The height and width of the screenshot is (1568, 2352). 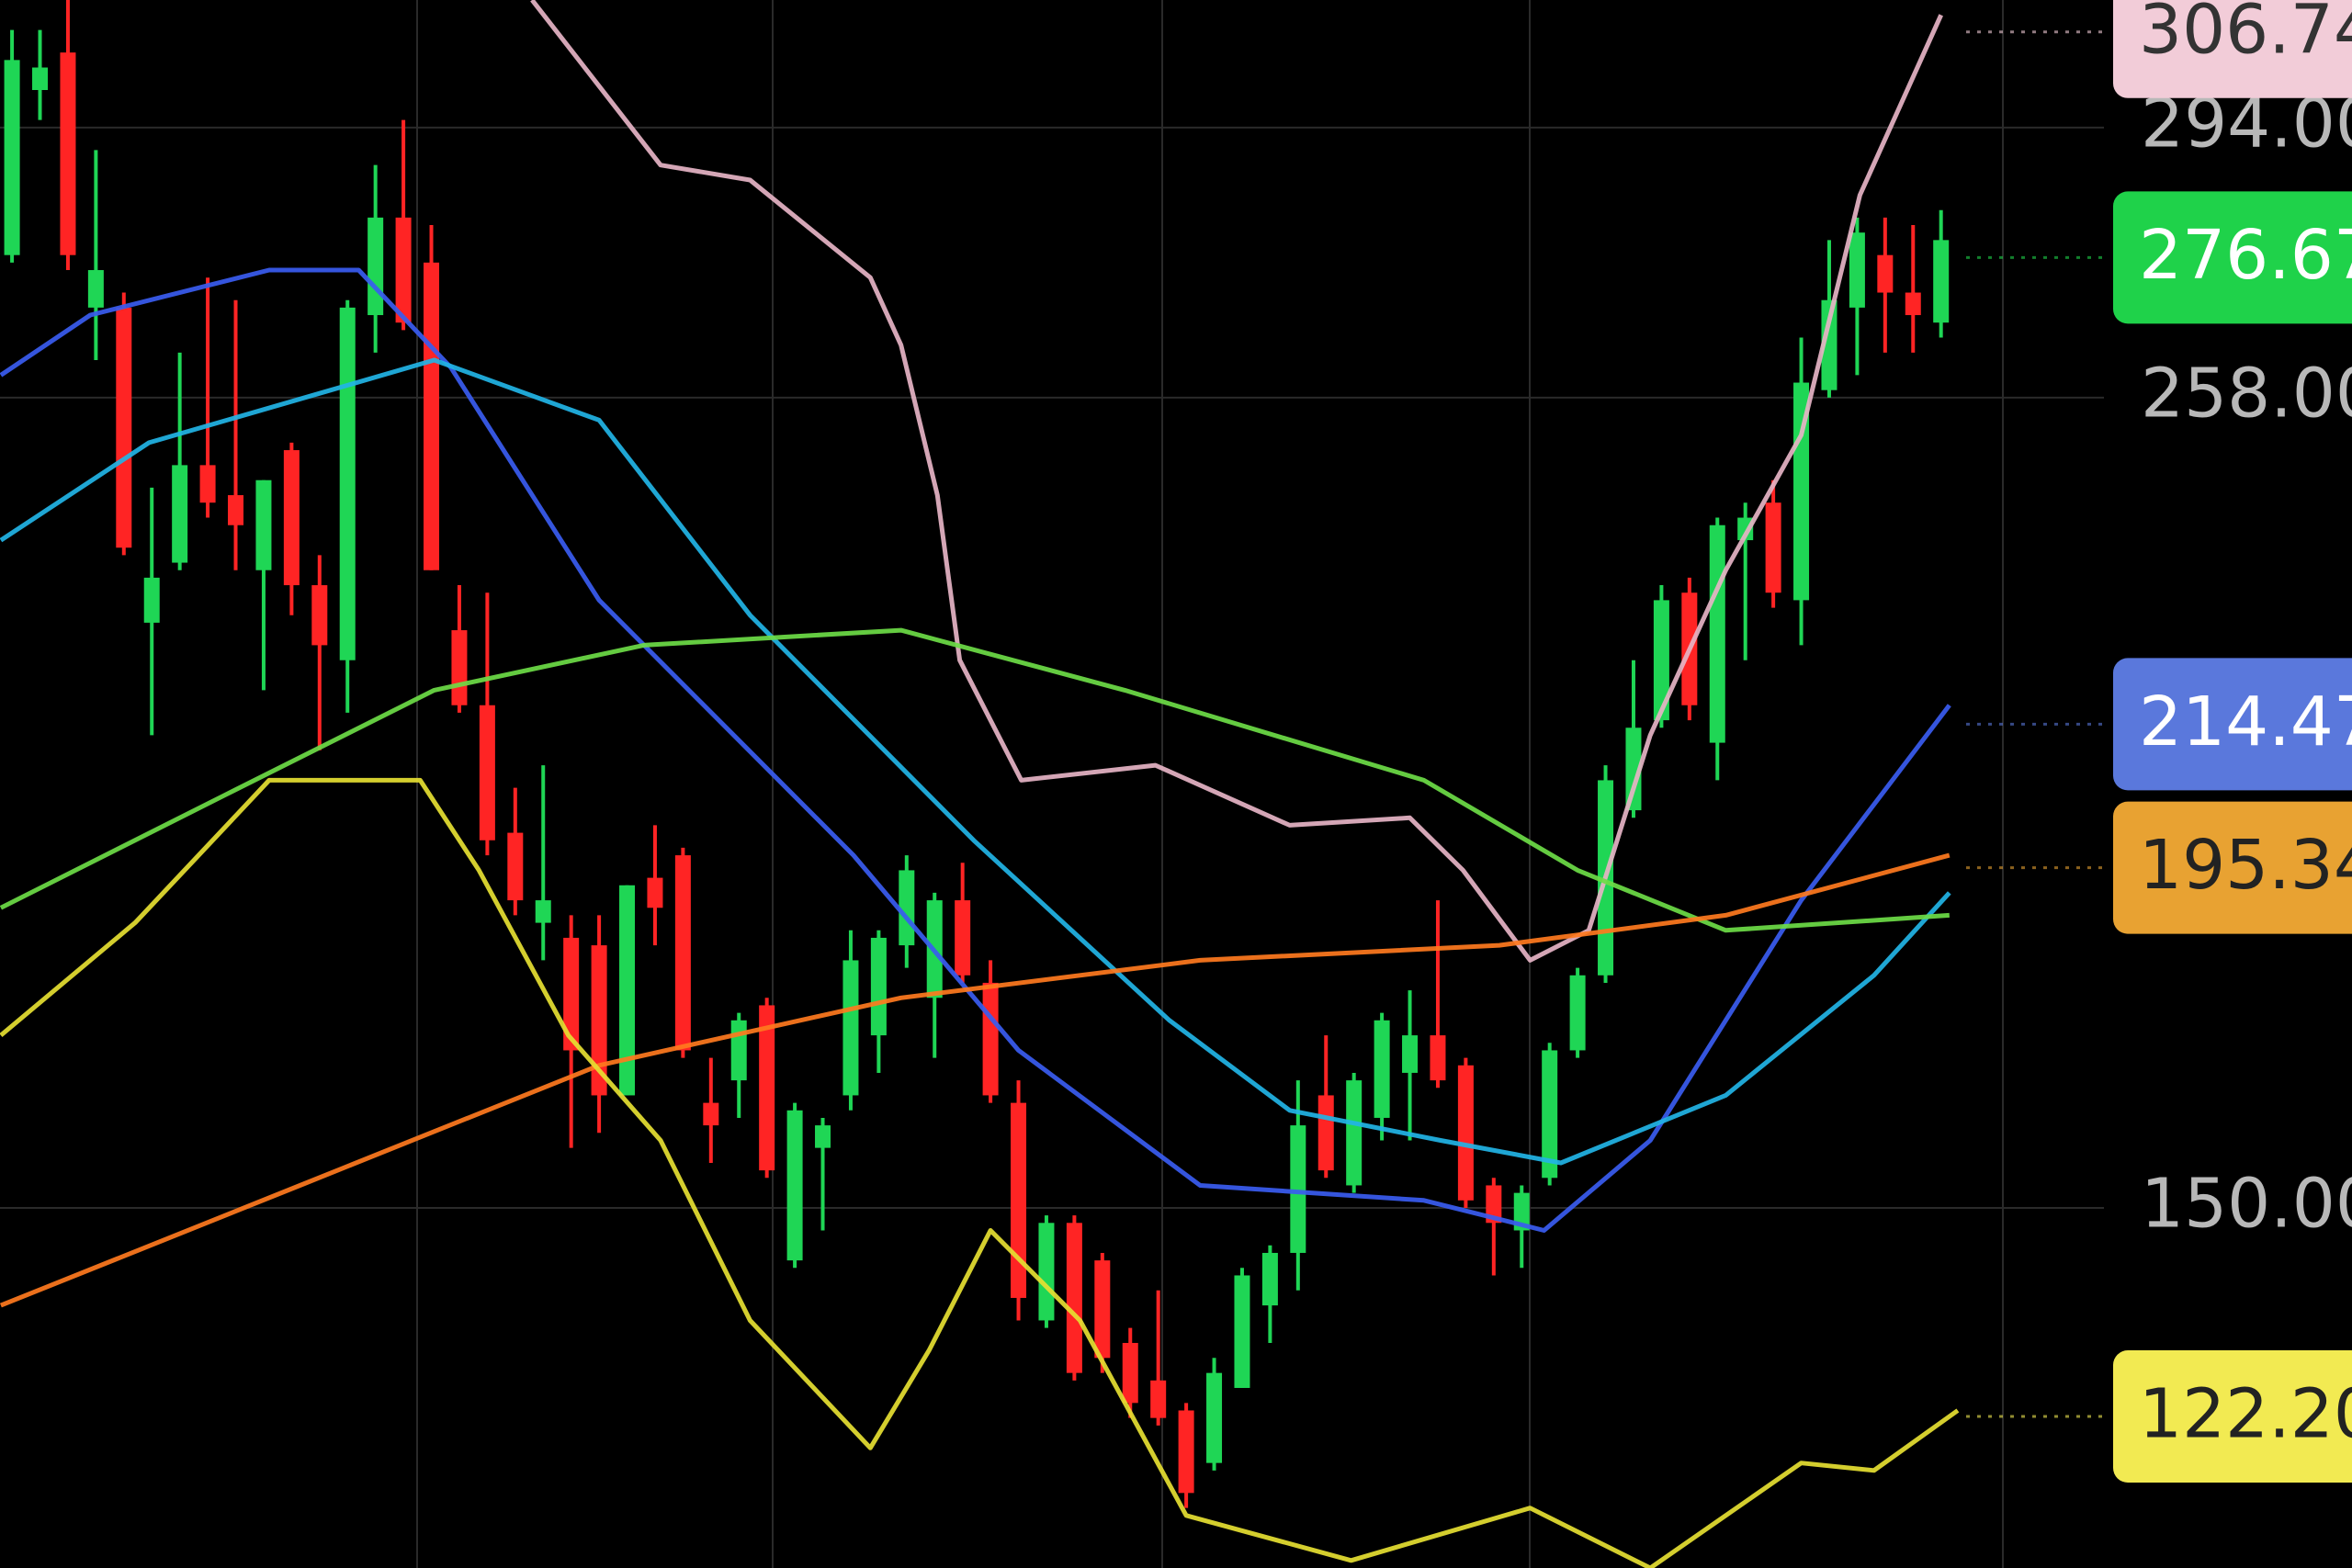 What do you see at coordinates (2246, 256) in the screenshot?
I see `price-tag-label: 276.67` at bounding box center [2246, 256].